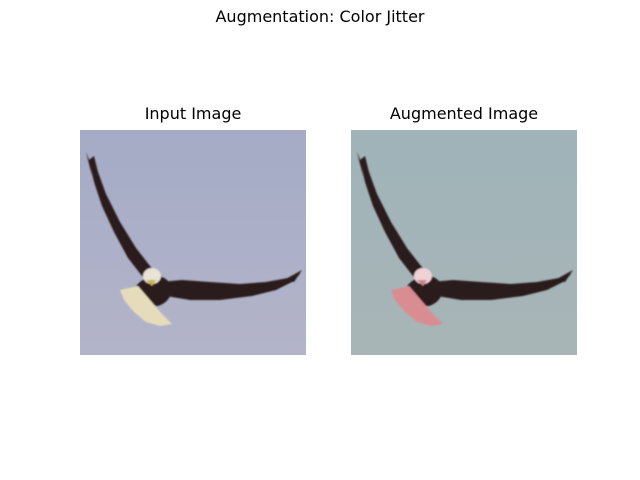  Describe the element at coordinates (320, 16) in the screenshot. I see `figure-title: Augmentation: Color Jitter` at that location.